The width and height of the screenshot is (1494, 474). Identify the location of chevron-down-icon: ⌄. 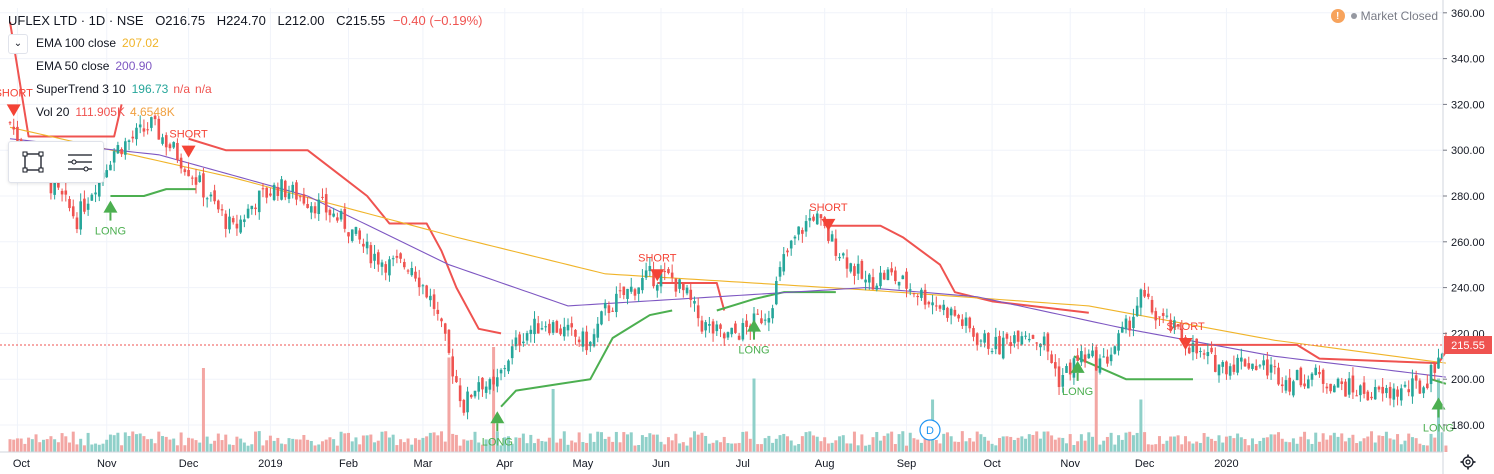
(18, 43).